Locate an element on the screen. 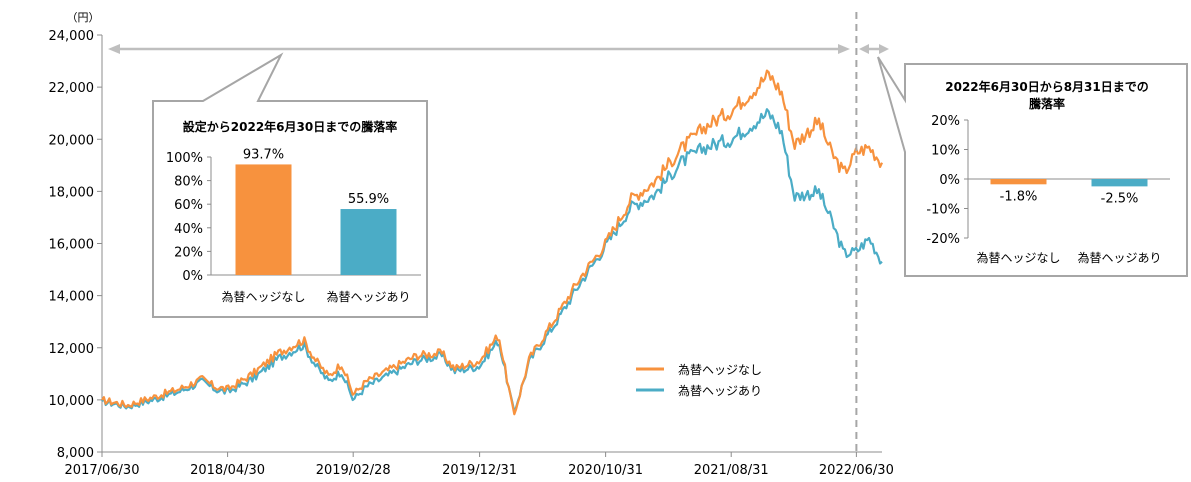 This screenshot has height=482, width=1191. y-axis-unit-label: （円） is located at coordinates (83, 17).